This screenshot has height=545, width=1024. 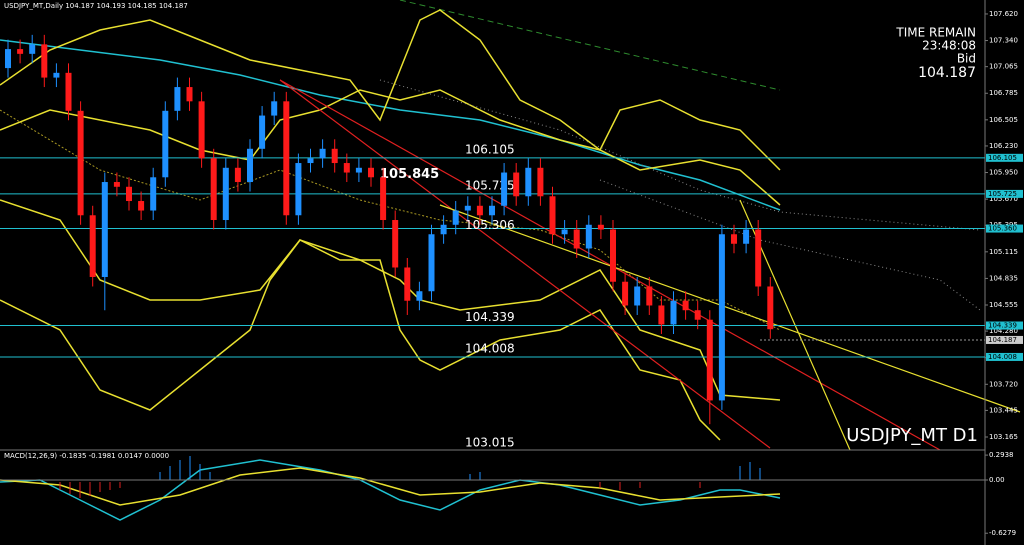 What do you see at coordinates (490, 443) in the screenshot?
I see `level-annotation: 103.015` at bounding box center [490, 443].